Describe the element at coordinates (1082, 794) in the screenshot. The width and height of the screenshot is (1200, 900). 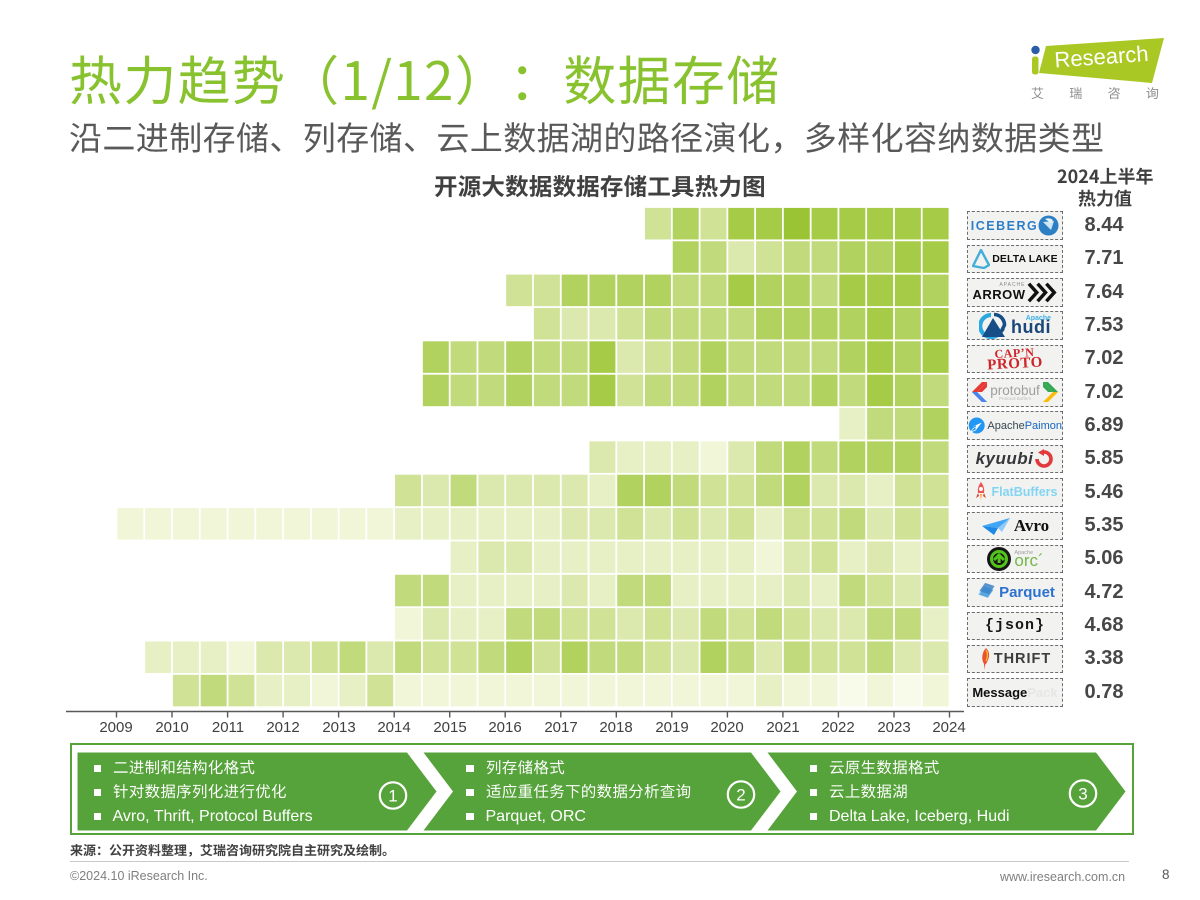
I see `svg-text: 3` at that location.